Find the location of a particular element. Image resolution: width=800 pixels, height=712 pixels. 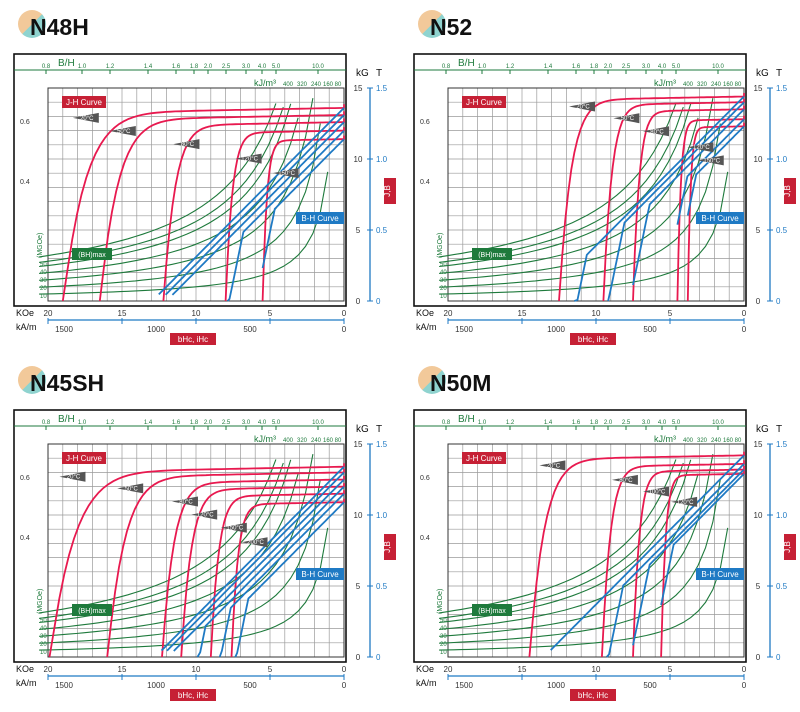

bh-tick-label: 0.8 is located at coordinates (46, 67).